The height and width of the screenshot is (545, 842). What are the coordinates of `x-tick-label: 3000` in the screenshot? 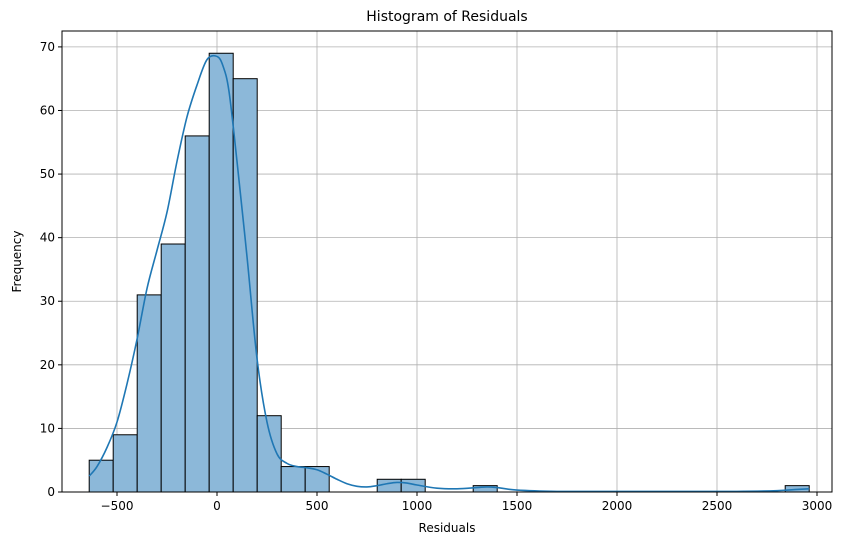 It's located at (817, 506).